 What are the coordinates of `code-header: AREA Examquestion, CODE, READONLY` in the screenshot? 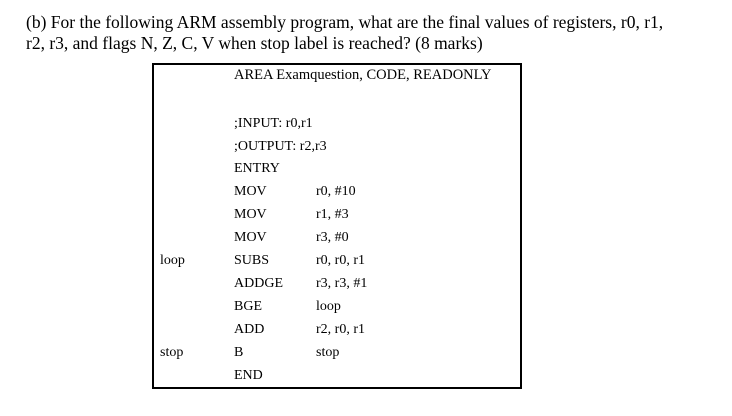 It's located at (363, 75).